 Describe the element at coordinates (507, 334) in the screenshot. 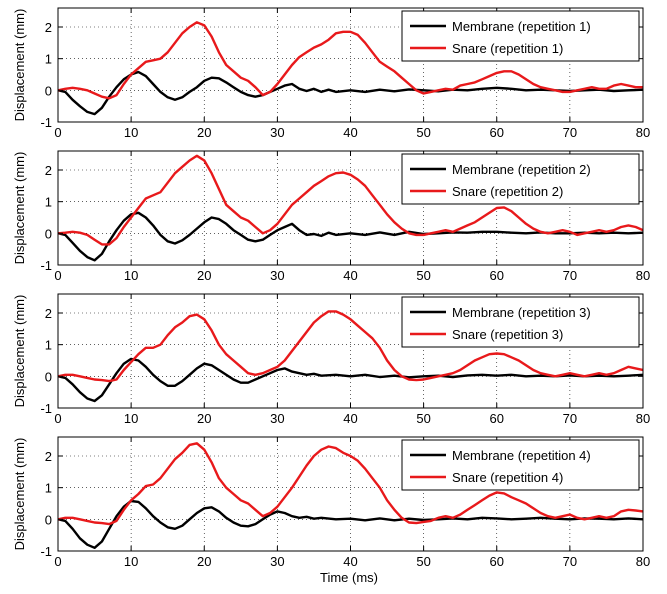

I see `legend-label-snare: Snare (repetition 3)` at that location.